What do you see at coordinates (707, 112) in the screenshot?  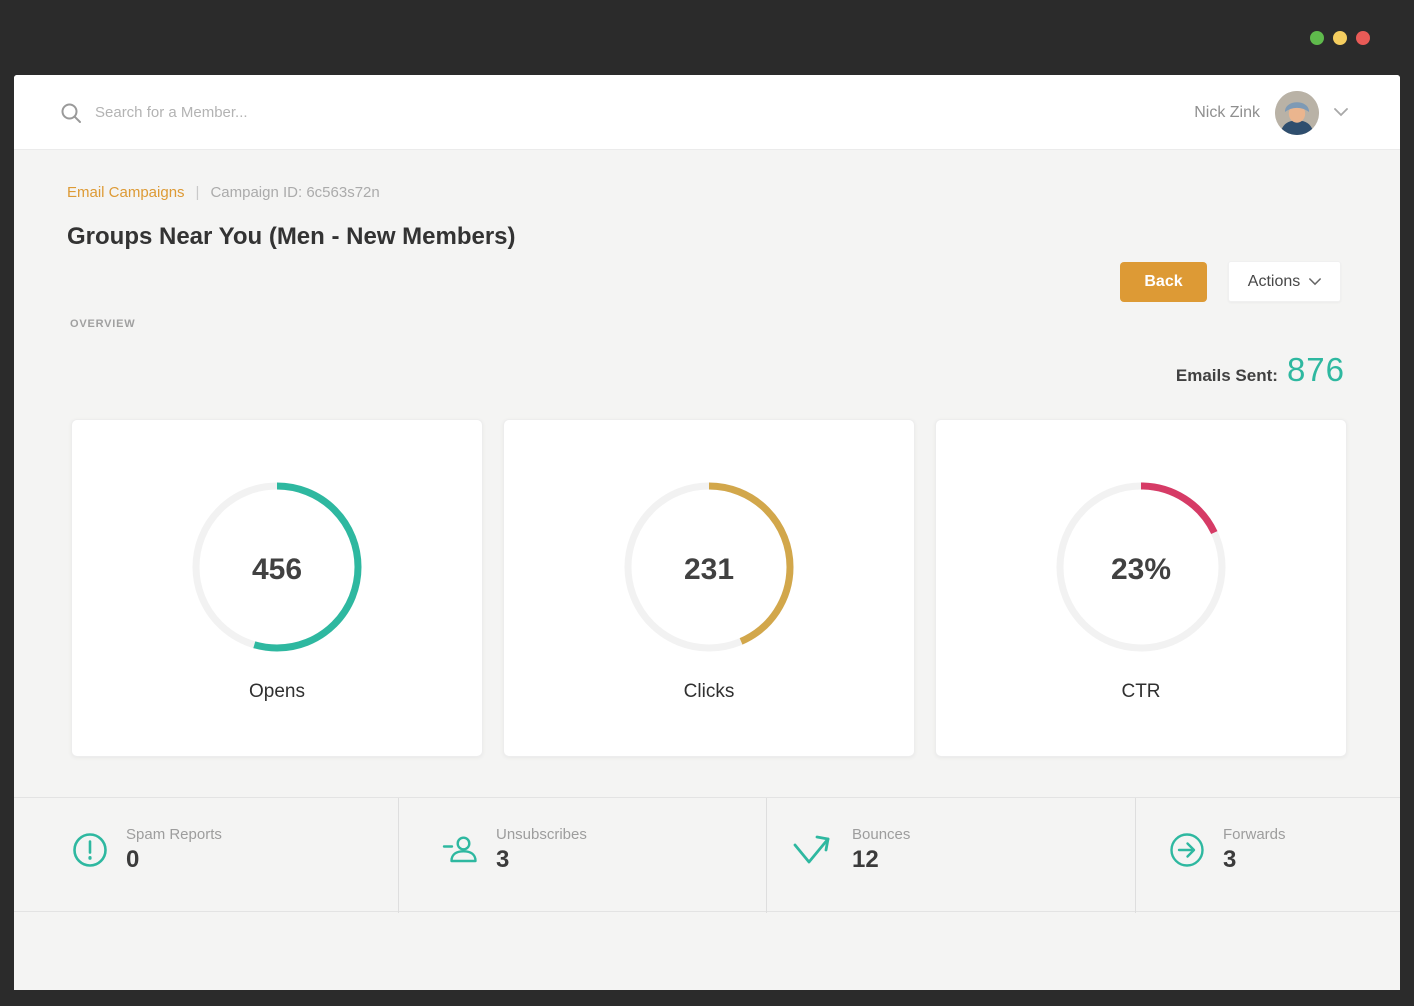 I see `app-header: Nick Zink` at bounding box center [707, 112].